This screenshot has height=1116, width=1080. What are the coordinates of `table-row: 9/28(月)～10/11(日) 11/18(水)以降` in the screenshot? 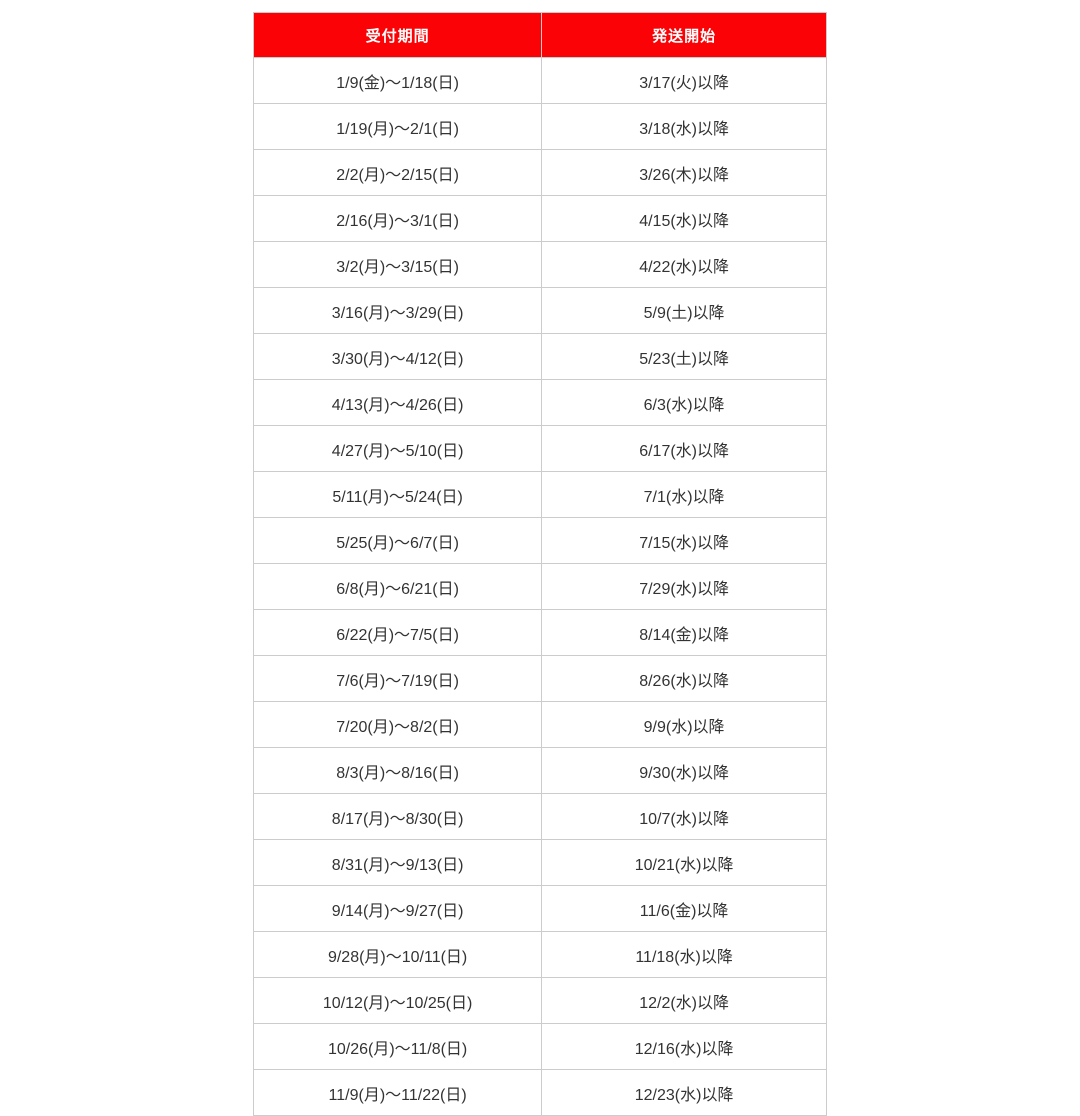 It's located at (539, 954).